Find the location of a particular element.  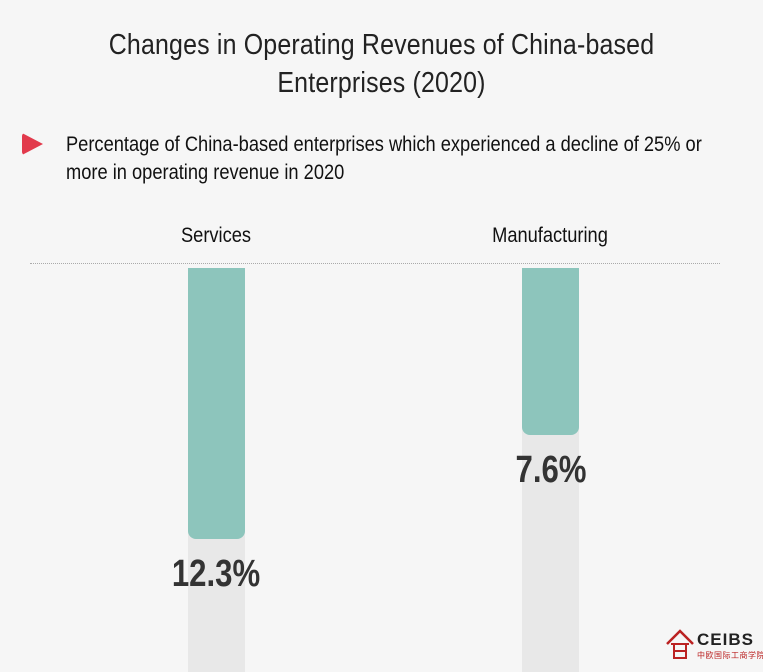

category-label-services: Services is located at coordinates (216, 235).